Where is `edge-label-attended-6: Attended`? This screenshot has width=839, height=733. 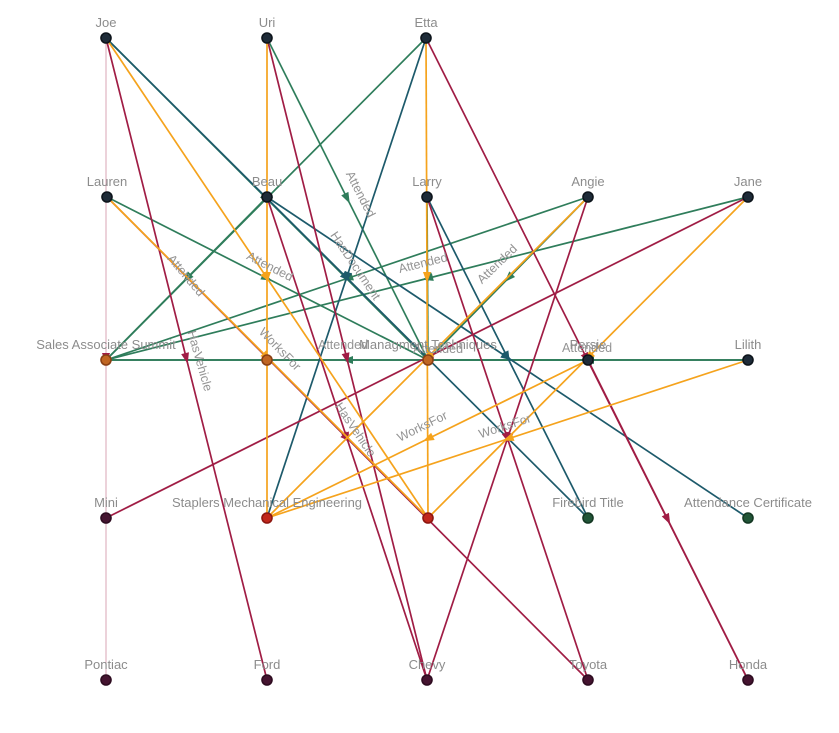
edge-label-attended-6: Attended is located at coordinates (343, 345).